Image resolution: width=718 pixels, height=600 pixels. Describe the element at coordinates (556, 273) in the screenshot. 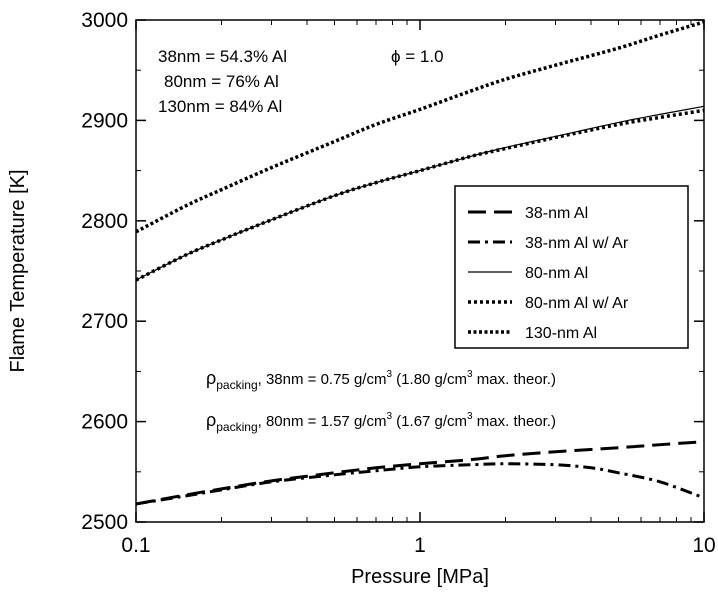

I see `legend-label-3: 80-nm Al` at that location.